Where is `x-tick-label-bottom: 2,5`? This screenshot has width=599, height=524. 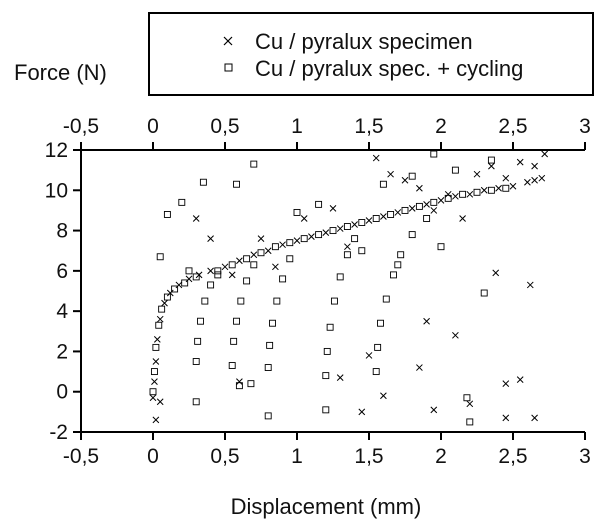
x-tick-label-bottom: 2,5 is located at coordinates (512, 456).